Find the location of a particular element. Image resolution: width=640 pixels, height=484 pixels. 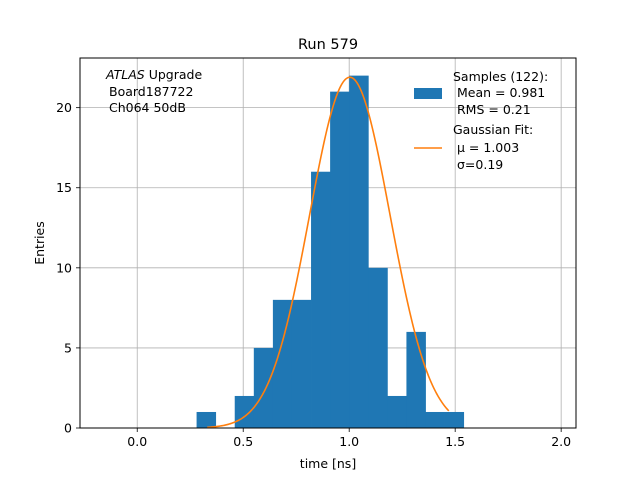

y-tick-label: 10 is located at coordinates (64, 267).